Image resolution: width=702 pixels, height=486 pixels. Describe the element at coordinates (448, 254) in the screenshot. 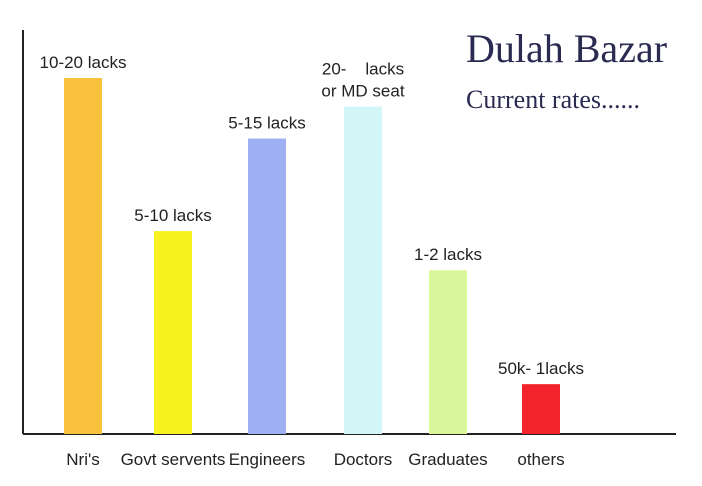

I see `bar-value-label-4: 1-2 lacks` at that location.